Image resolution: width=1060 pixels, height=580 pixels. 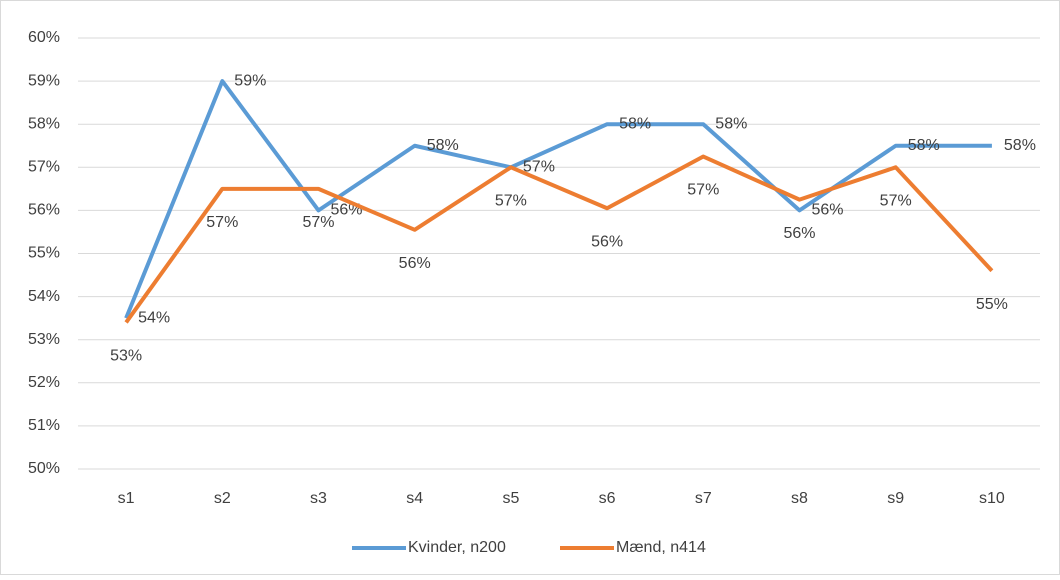 I want to click on data-label: 55%, so click(x=992, y=304).